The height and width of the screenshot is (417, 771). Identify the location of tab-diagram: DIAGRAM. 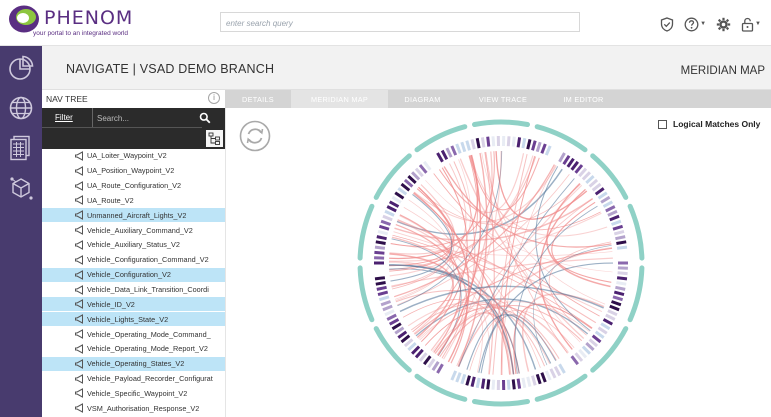
(422, 99).